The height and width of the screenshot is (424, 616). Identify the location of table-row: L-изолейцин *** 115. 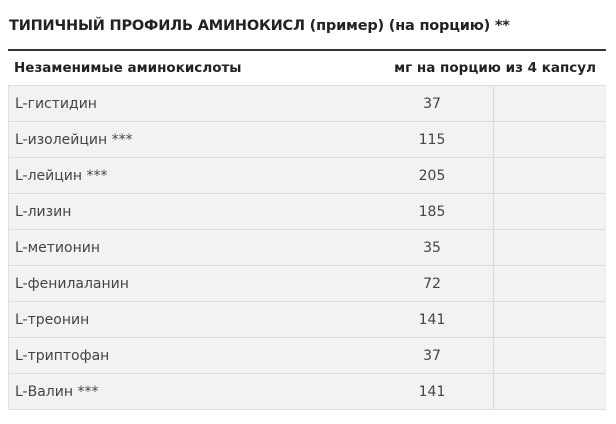
(307, 140).